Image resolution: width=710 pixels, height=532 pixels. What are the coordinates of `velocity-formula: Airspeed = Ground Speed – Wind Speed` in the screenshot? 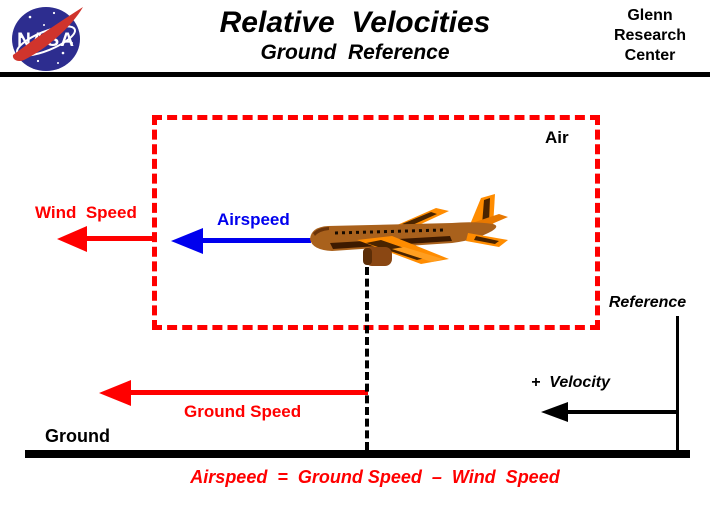 It's located at (375, 477).